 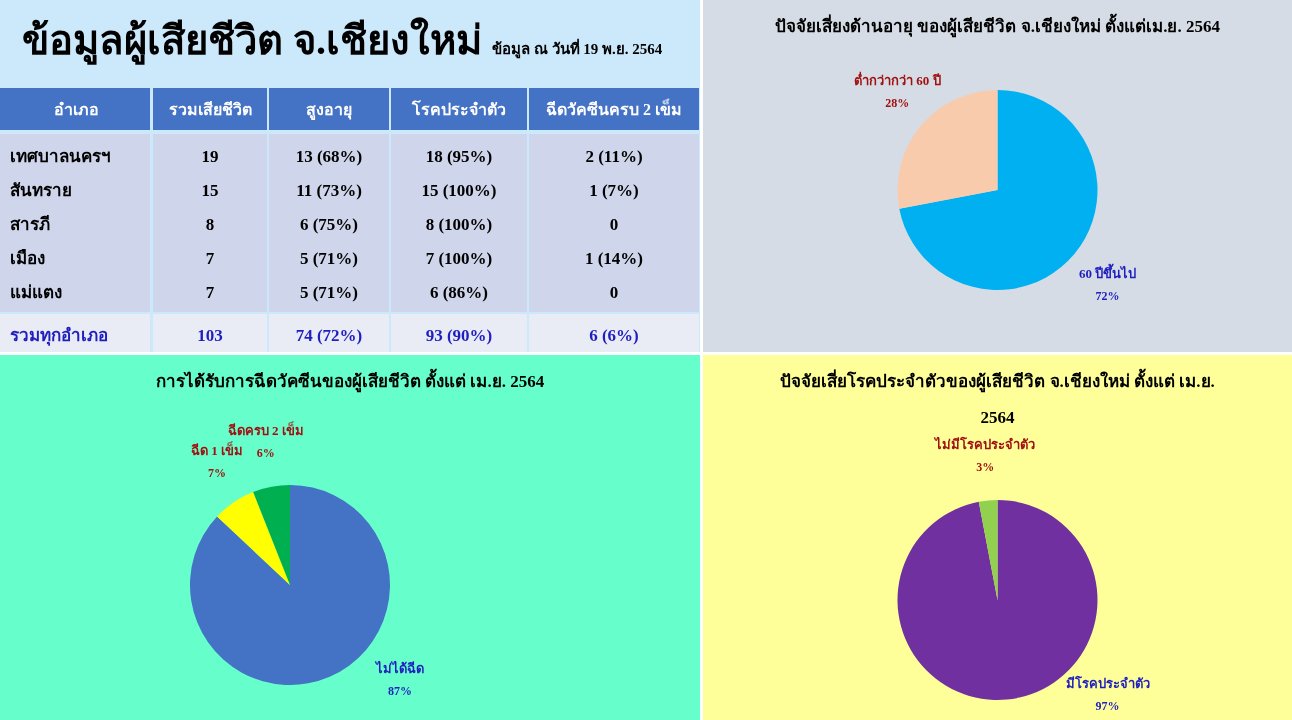 What do you see at coordinates (350, 380) in the screenshot?
I see `chart-title: การได้รับการฉีดวัคซีนของผู้เสียชีวิต ตั้งแต่ เม.ย. 2564` at bounding box center [350, 380].